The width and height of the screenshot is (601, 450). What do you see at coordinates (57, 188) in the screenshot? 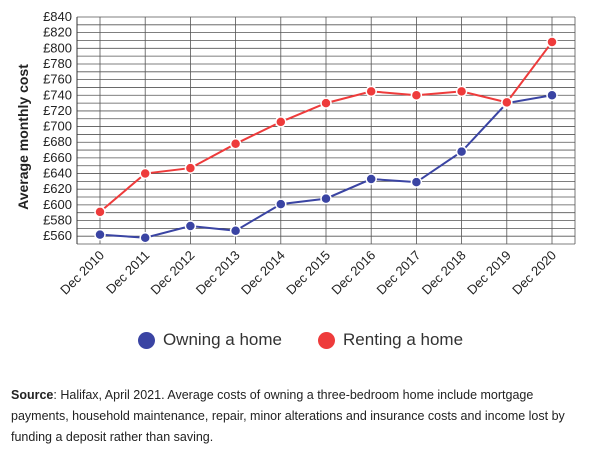
I see `y-tick-label: £620` at bounding box center [57, 188].